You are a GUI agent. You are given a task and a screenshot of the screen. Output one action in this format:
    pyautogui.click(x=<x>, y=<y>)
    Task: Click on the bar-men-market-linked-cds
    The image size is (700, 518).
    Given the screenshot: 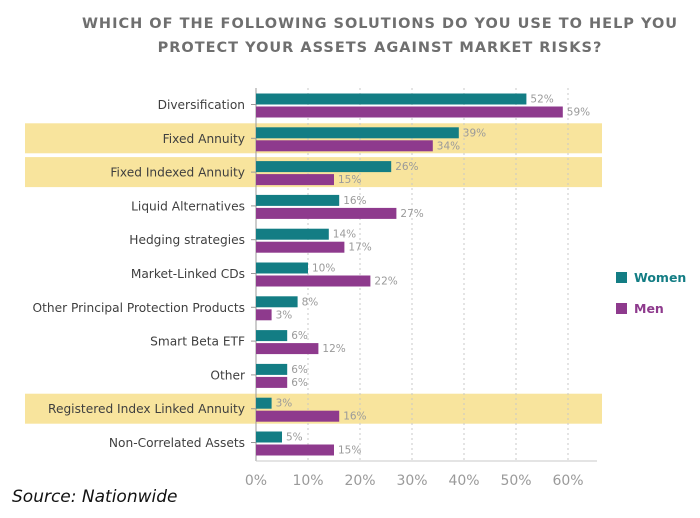 What is the action you would take?
    pyautogui.click(x=313, y=281)
    